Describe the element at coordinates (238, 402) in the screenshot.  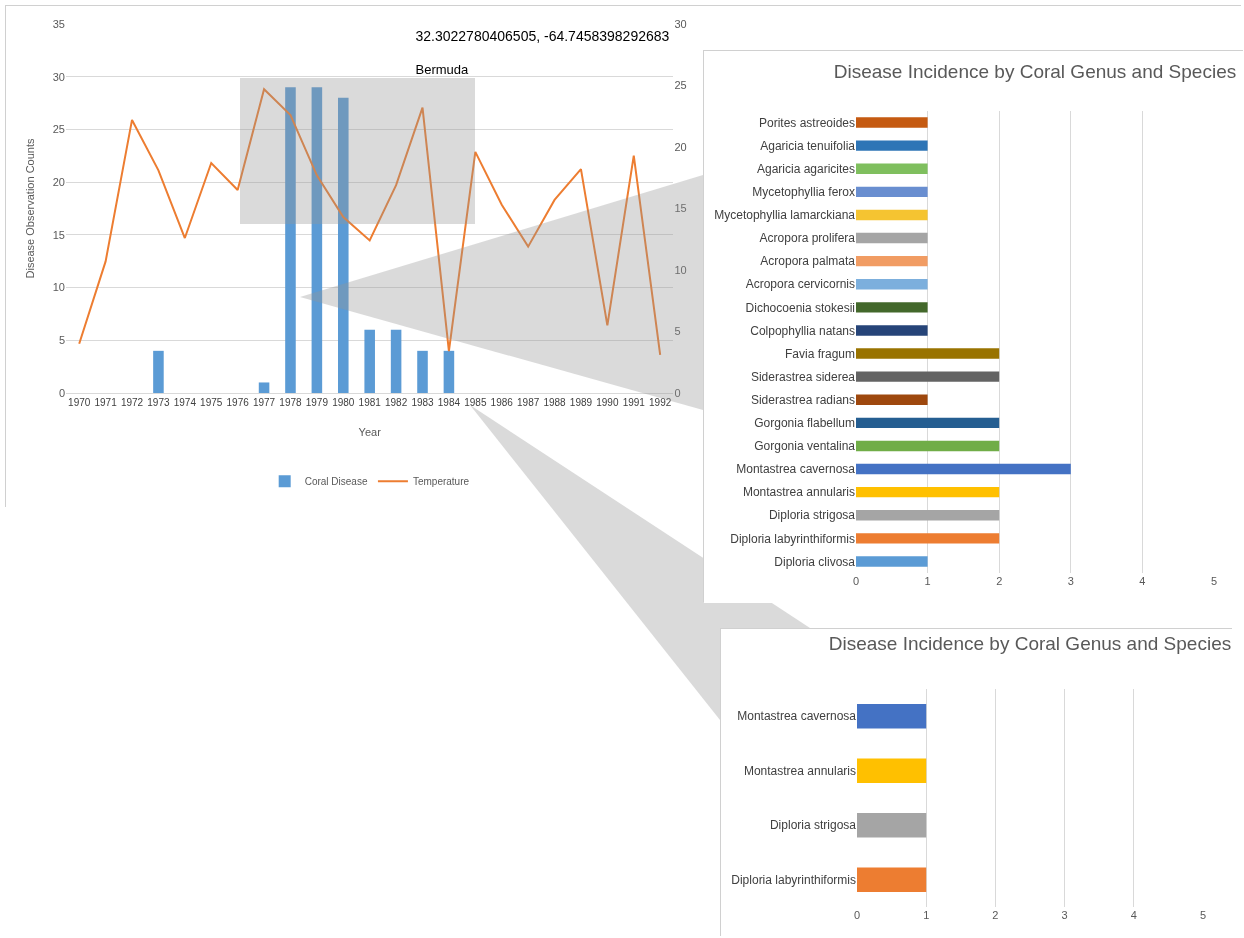
I see `x-tick-label: 1976` at that location.